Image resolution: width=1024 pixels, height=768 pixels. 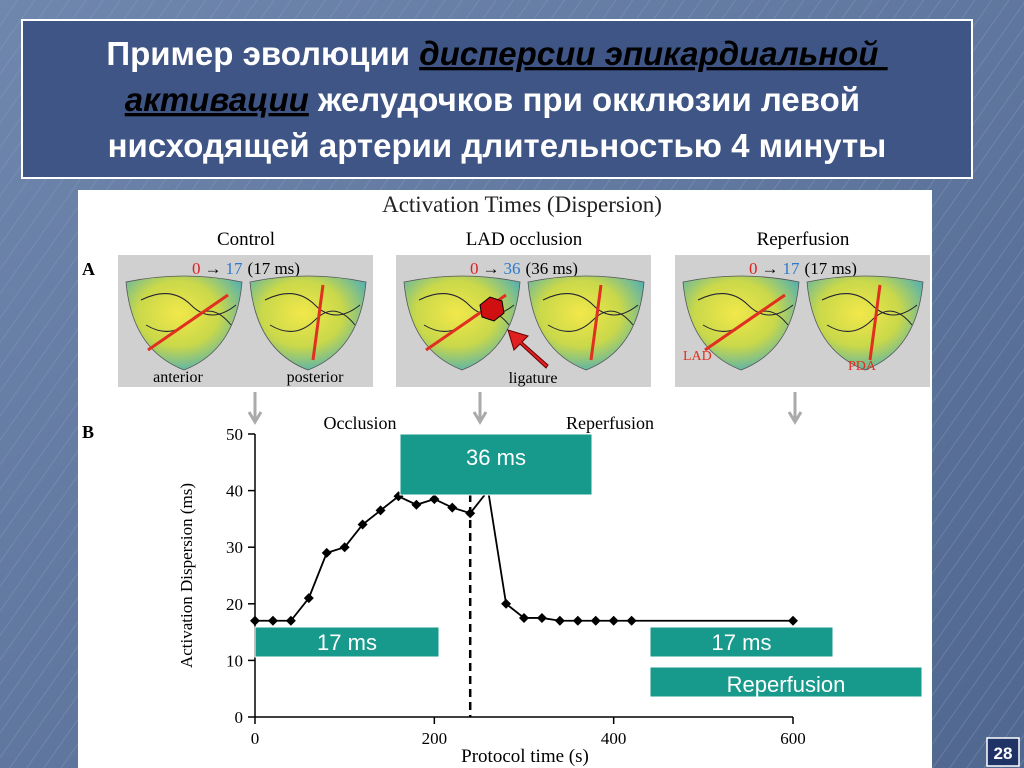 What do you see at coordinates (246, 239) in the screenshot?
I see `panel-title: Control` at bounding box center [246, 239].